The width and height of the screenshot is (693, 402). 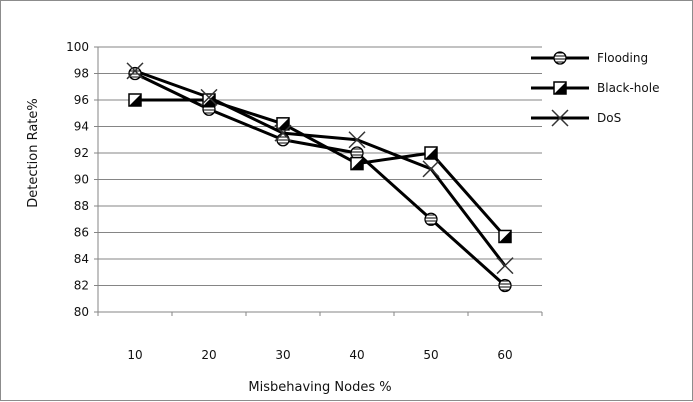 I want to click on y-tick-label: 84, so click(x=81, y=259).